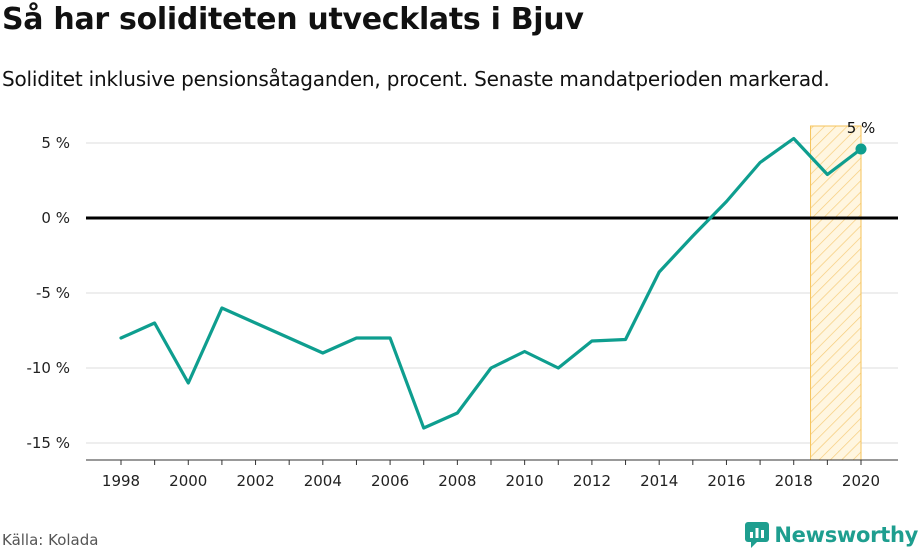 The width and height of the screenshot is (920, 552). Describe the element at coordinates (55, 143) in the screenshot. I see `y-tick-label: 5 %` at that location.